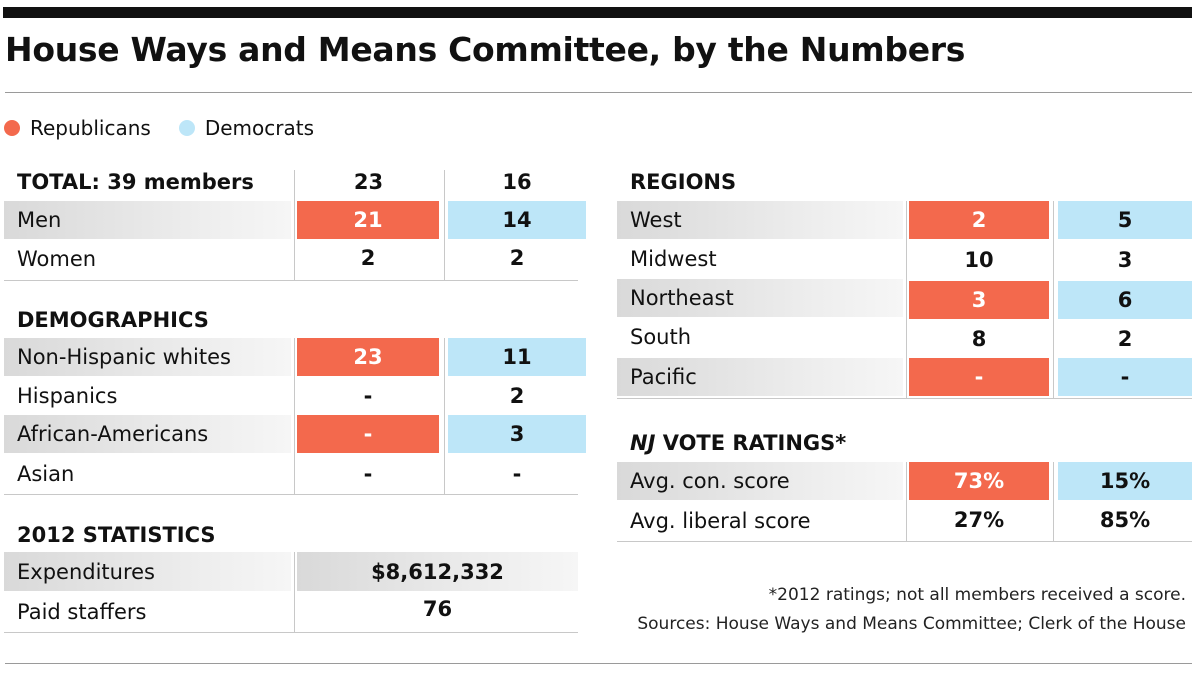  What do you see at coordinates (904, 541) in the screenshot?
I see `ratings-bottom-rule` at bounding box center [904, 541].